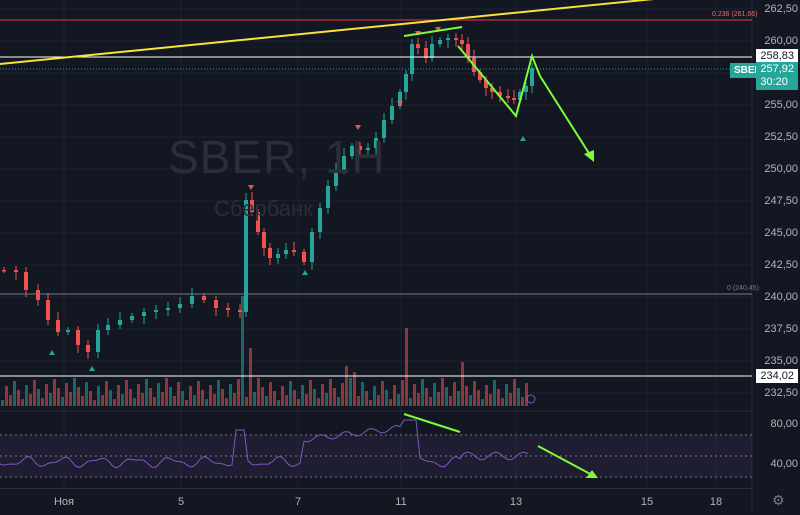 The width and height of the screenshot is (800, 515). What do you see at coordinates (298, 502) in the screenshot?
I see `time-tick: 7` at bounding box center [298, 502].